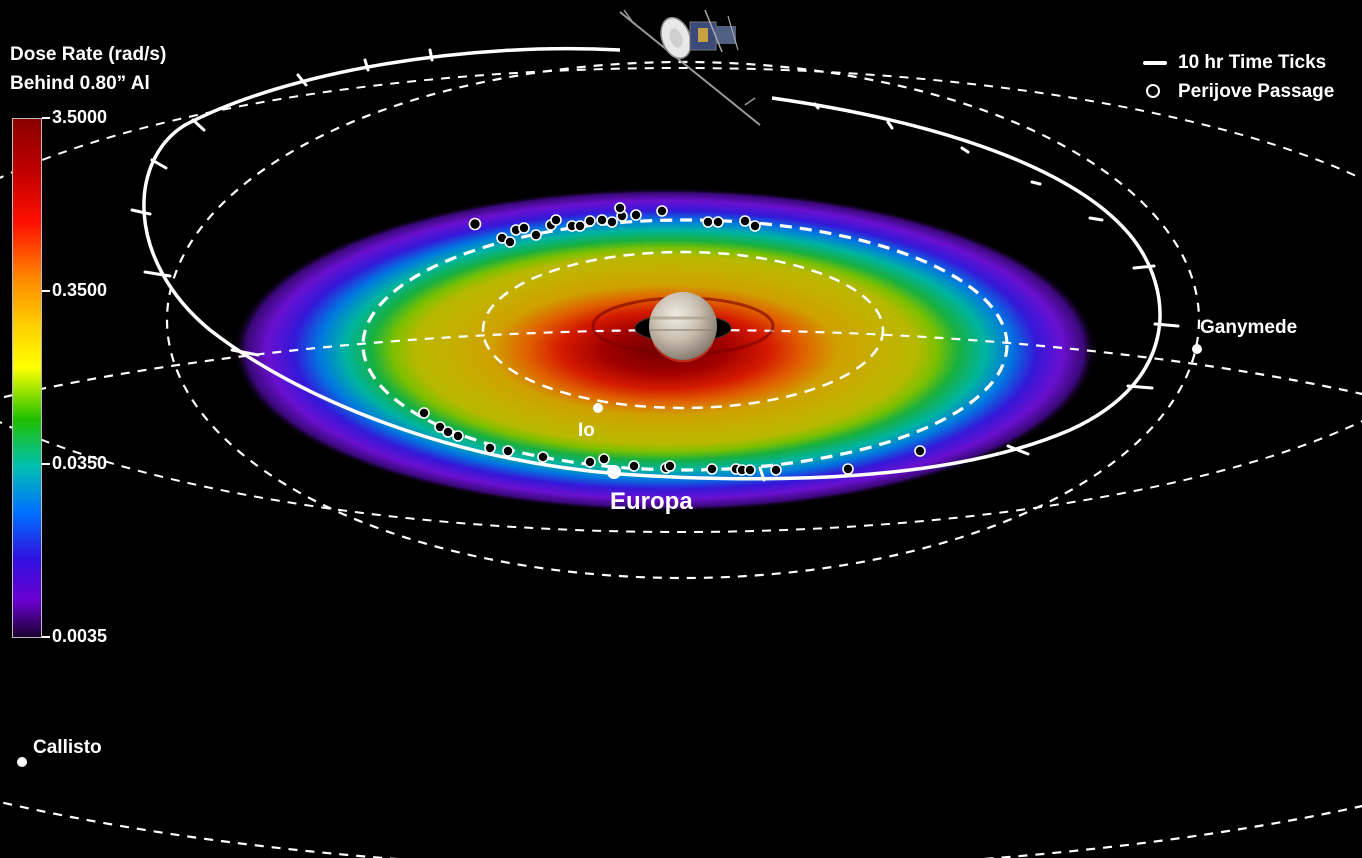  I want to click on colorbar-tick-label: 0.3500, so click(80, 290).